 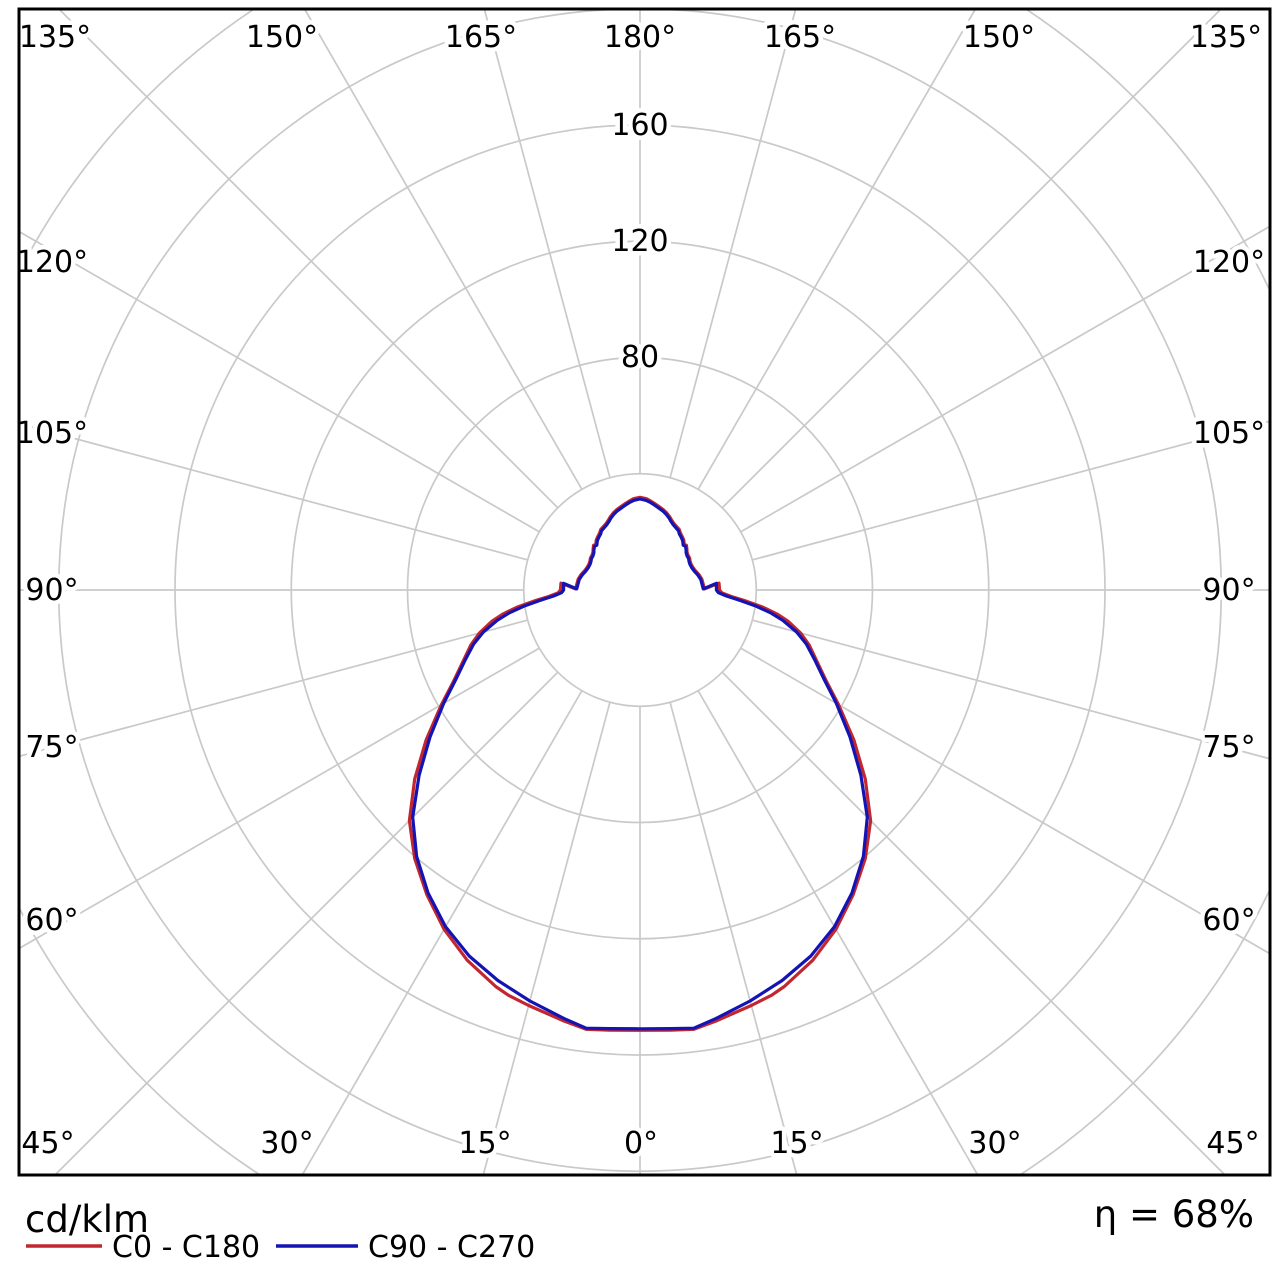 What do you see at coordinates (451, 1247) in the screenshot?
I see `legend-label-c90-c270: C90 - C270` at bounding box center [451, 1247].